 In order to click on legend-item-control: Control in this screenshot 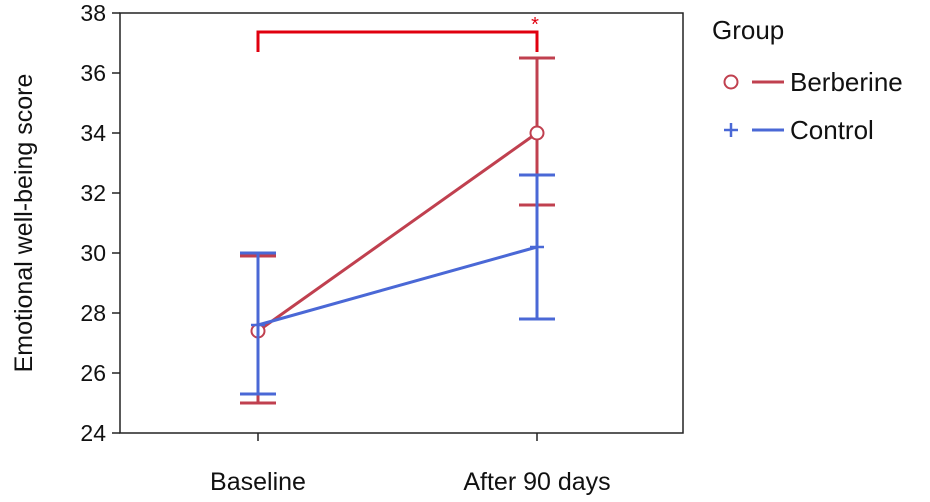, I will do `click(799, 130)`.